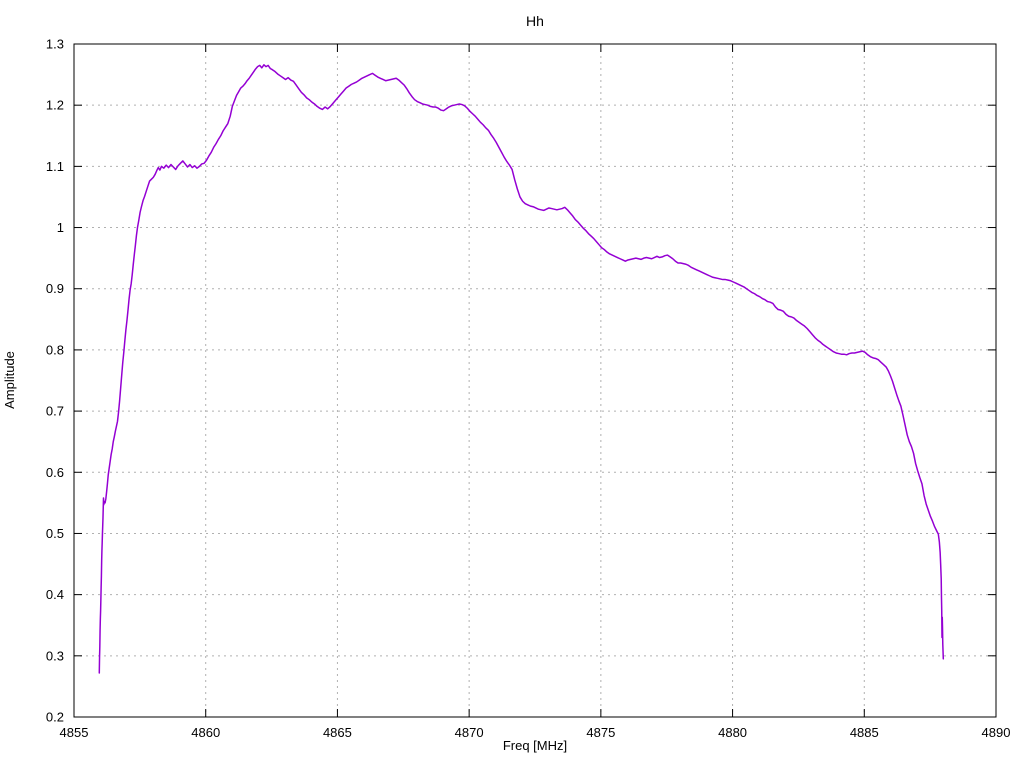 This screenshot has height=768, width=1024. What do you see at coordinates (205, 732) in the screenshot?
I see `x-tick-label: 4860` at bounding box center [205, 732].